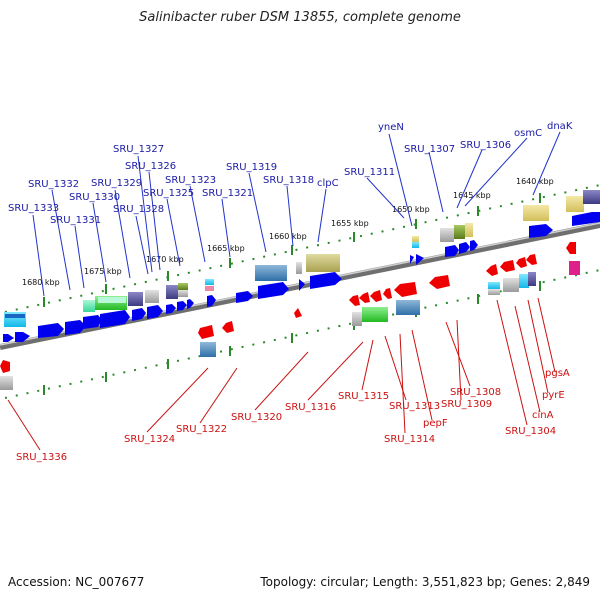 The height and width of the screenshot is (600, 600). Describe the element at coordinates (149, 439) in the screenshot. I see `gene-label: SRU_1324` at that location.